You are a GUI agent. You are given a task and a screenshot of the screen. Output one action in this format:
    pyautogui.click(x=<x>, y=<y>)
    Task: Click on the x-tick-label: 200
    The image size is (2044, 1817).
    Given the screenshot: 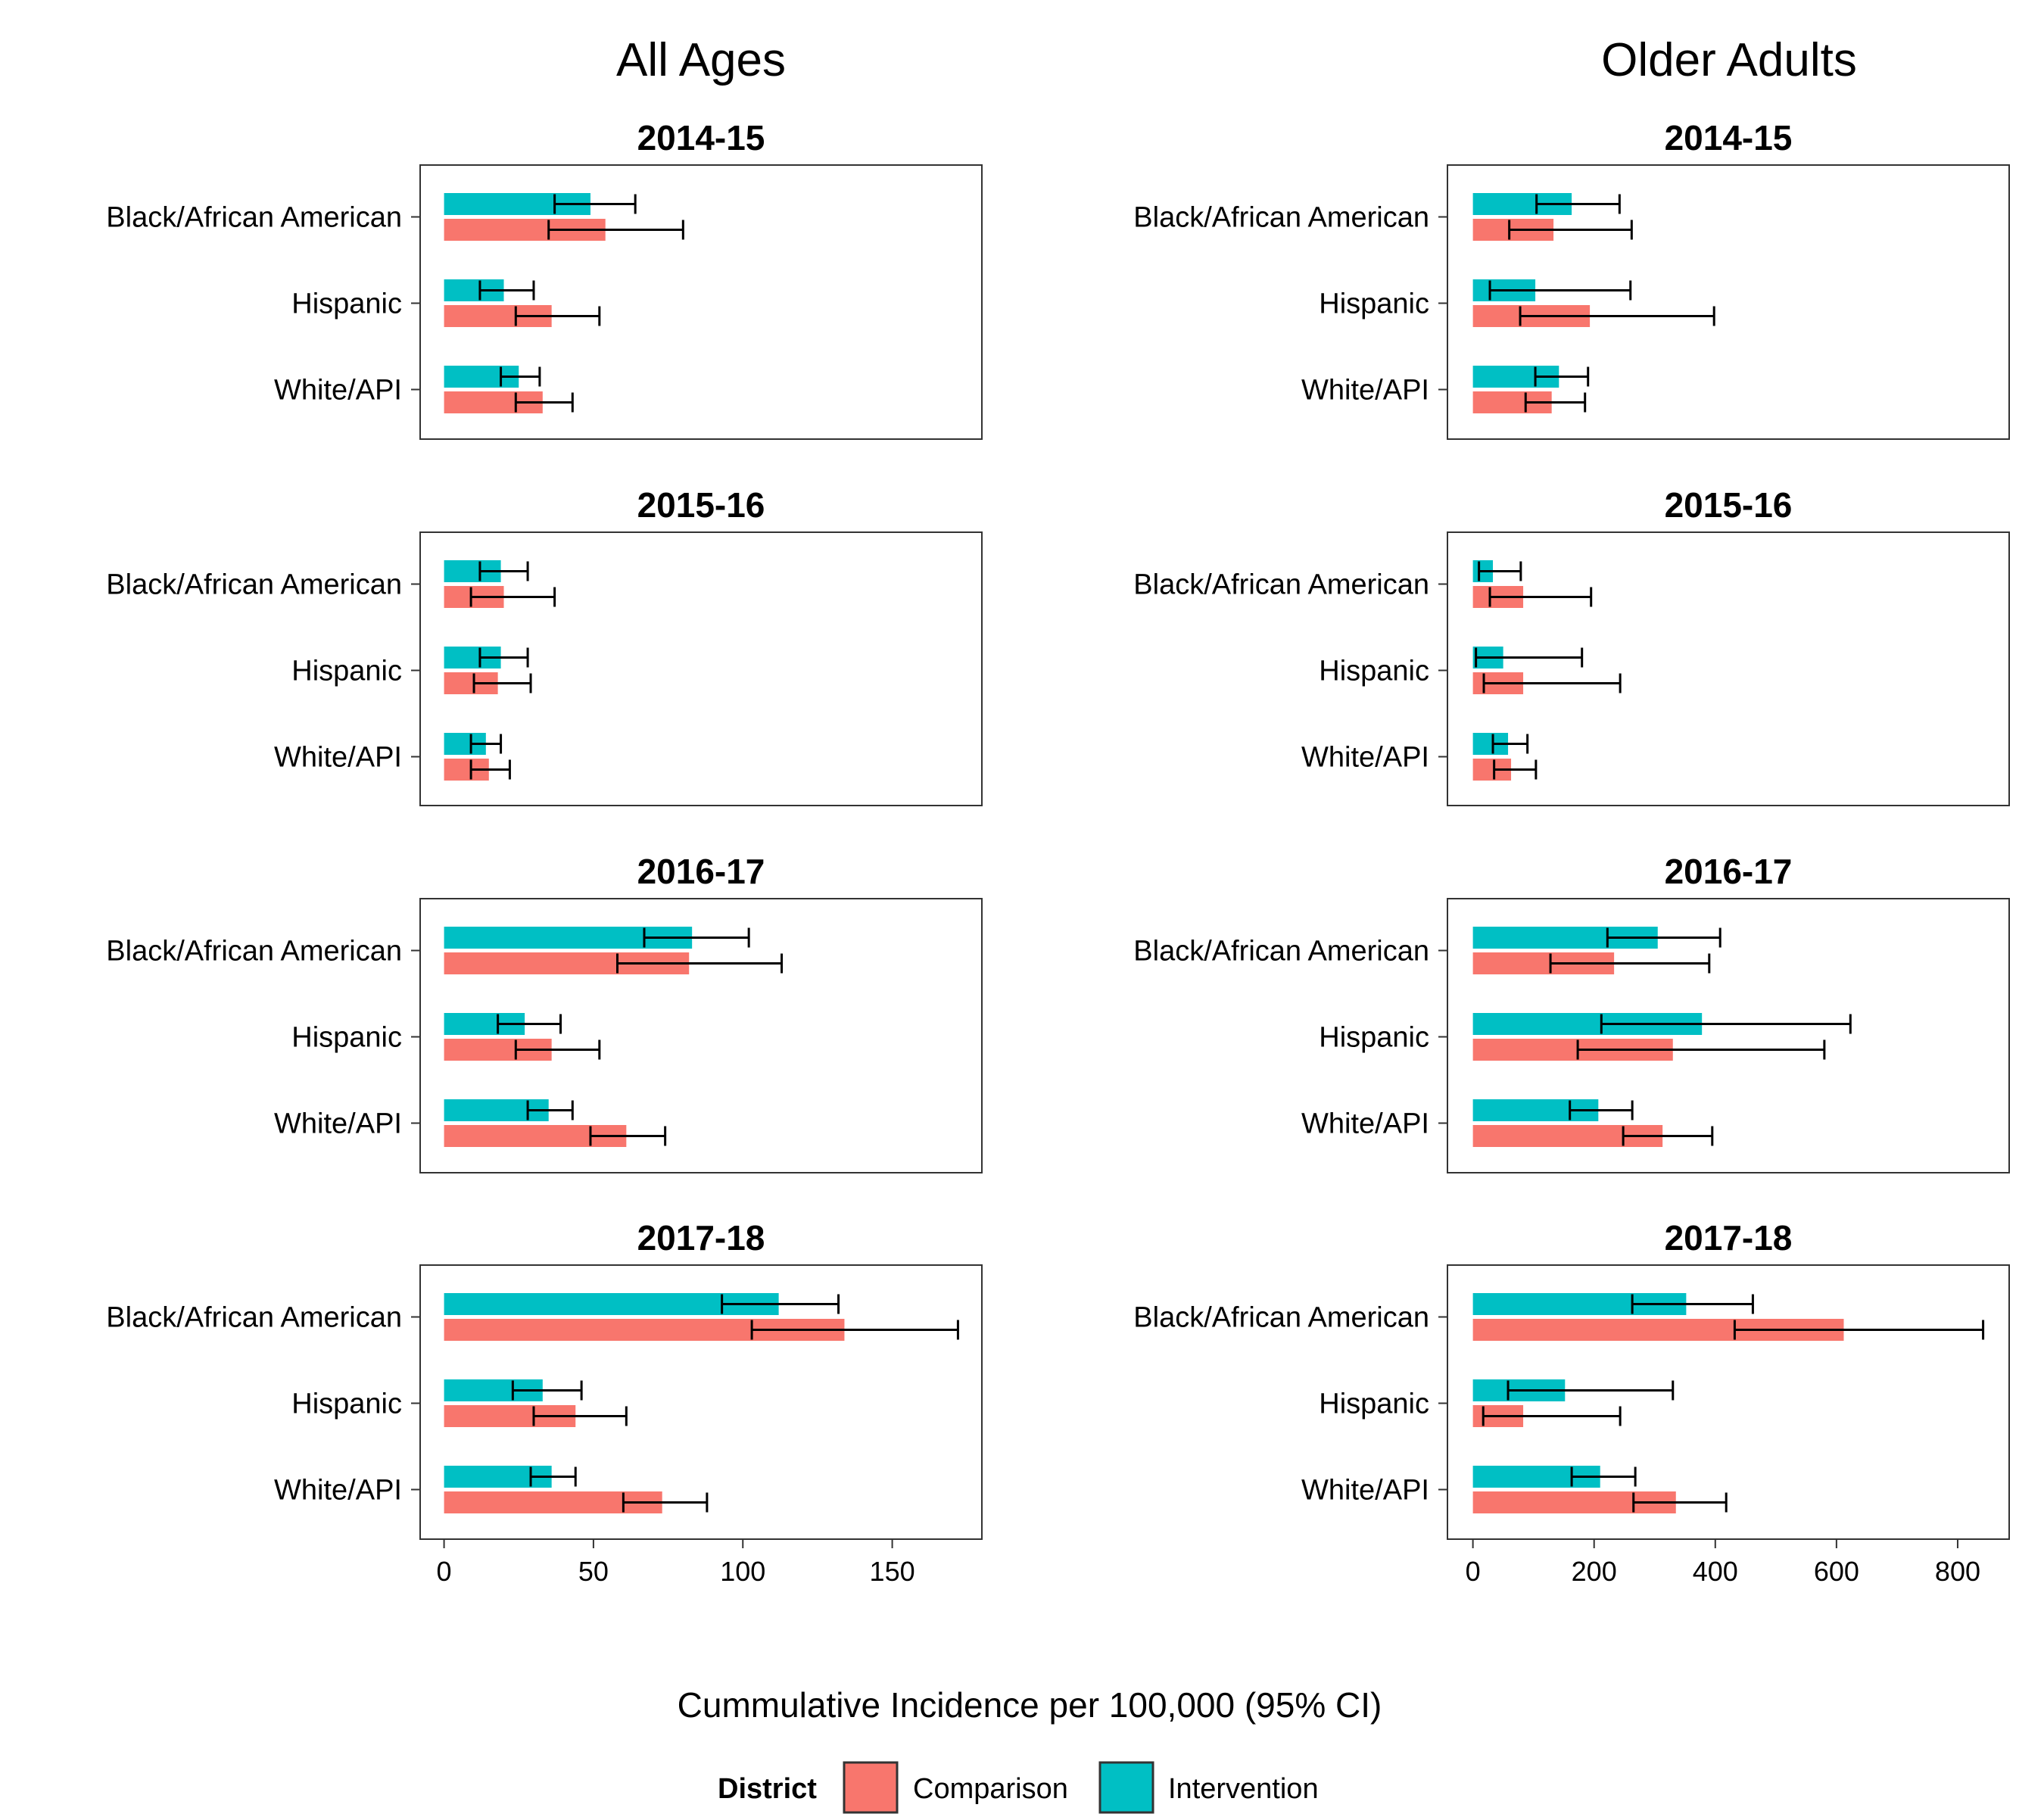 What is the action you would take?
    pyautogui.click(x=1595, y=1571)
    